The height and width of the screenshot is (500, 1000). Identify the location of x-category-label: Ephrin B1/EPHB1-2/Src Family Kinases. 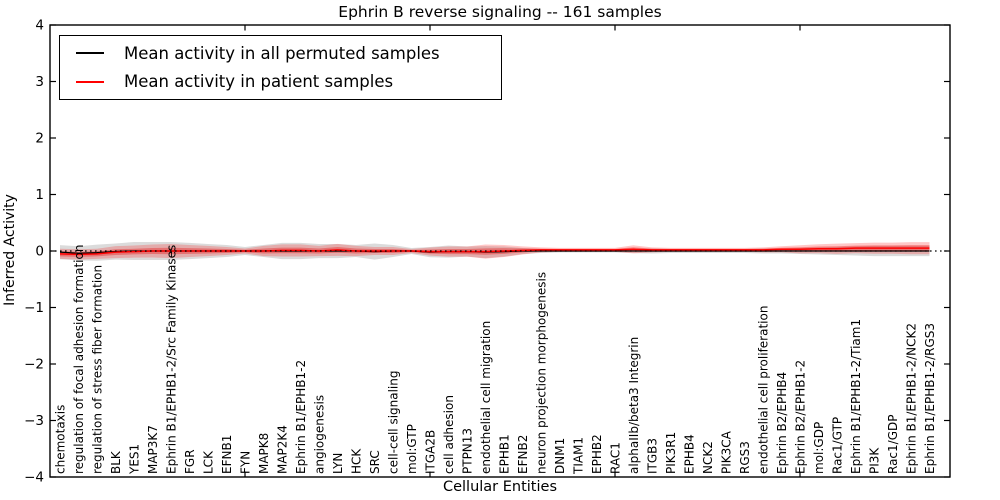
(172, 359).